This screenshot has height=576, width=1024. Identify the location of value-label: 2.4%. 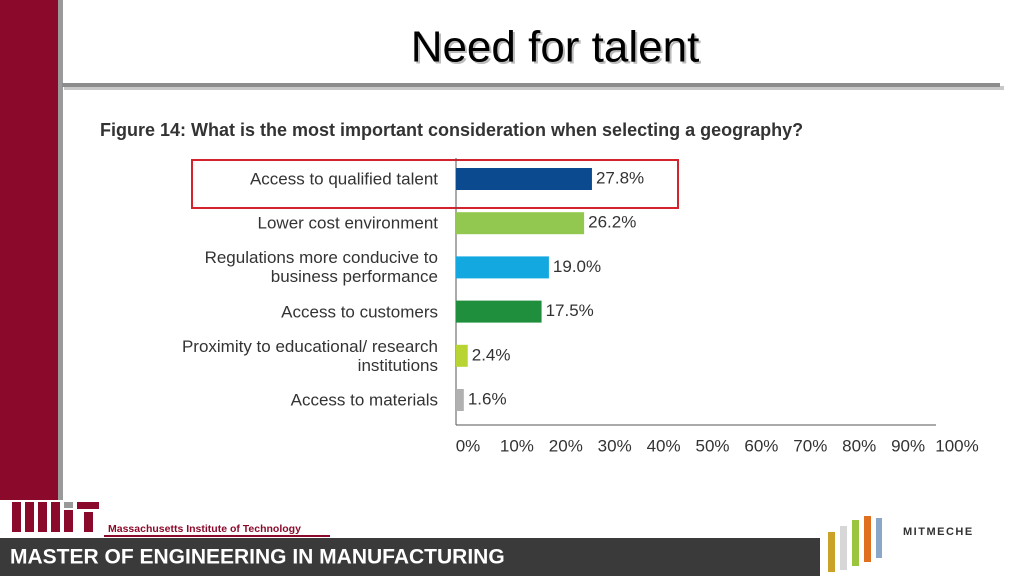
(491, 354).